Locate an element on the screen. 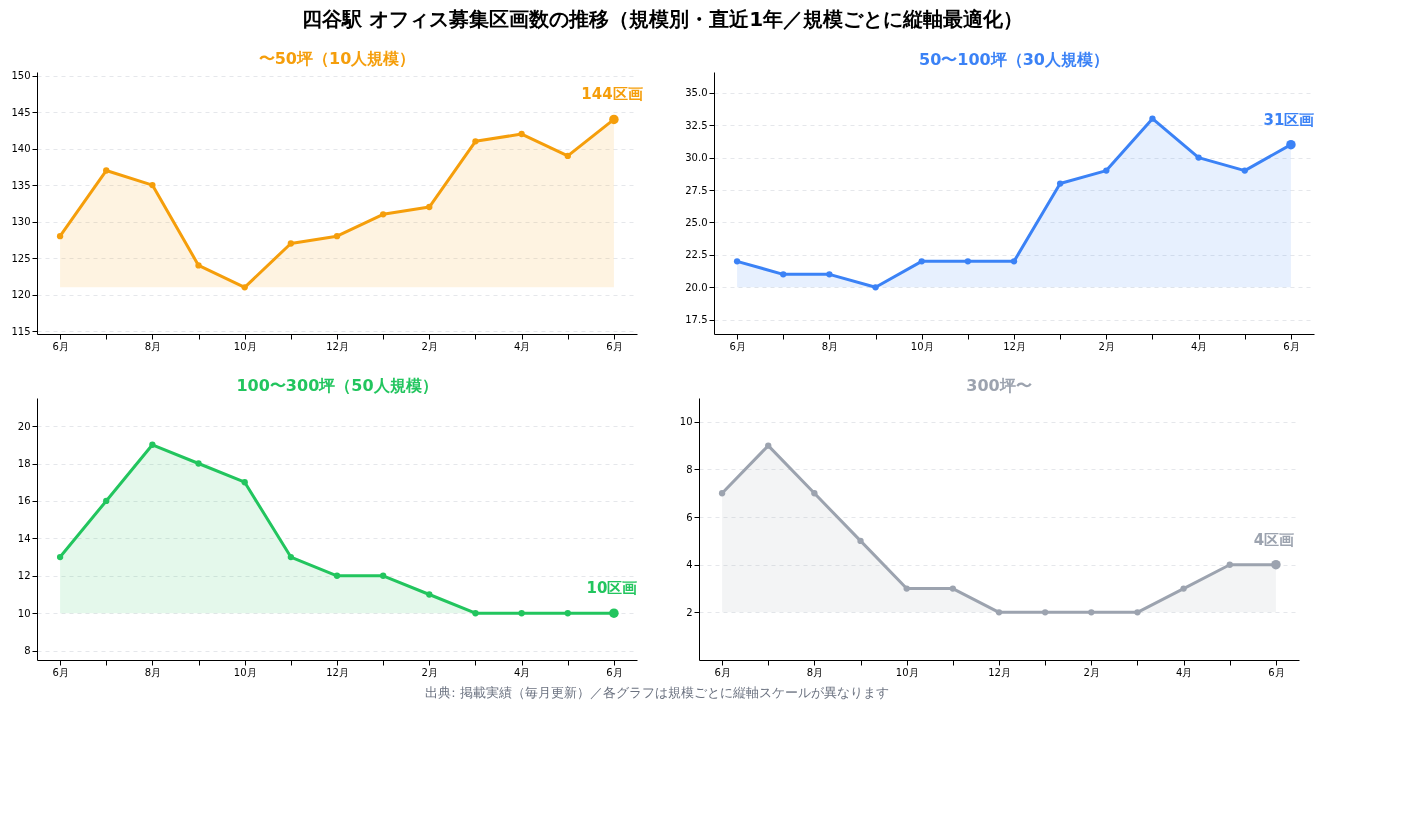 This screenshot has width=1427, height=836. annotation: 31区画 is located at coordinates (1289, 119).